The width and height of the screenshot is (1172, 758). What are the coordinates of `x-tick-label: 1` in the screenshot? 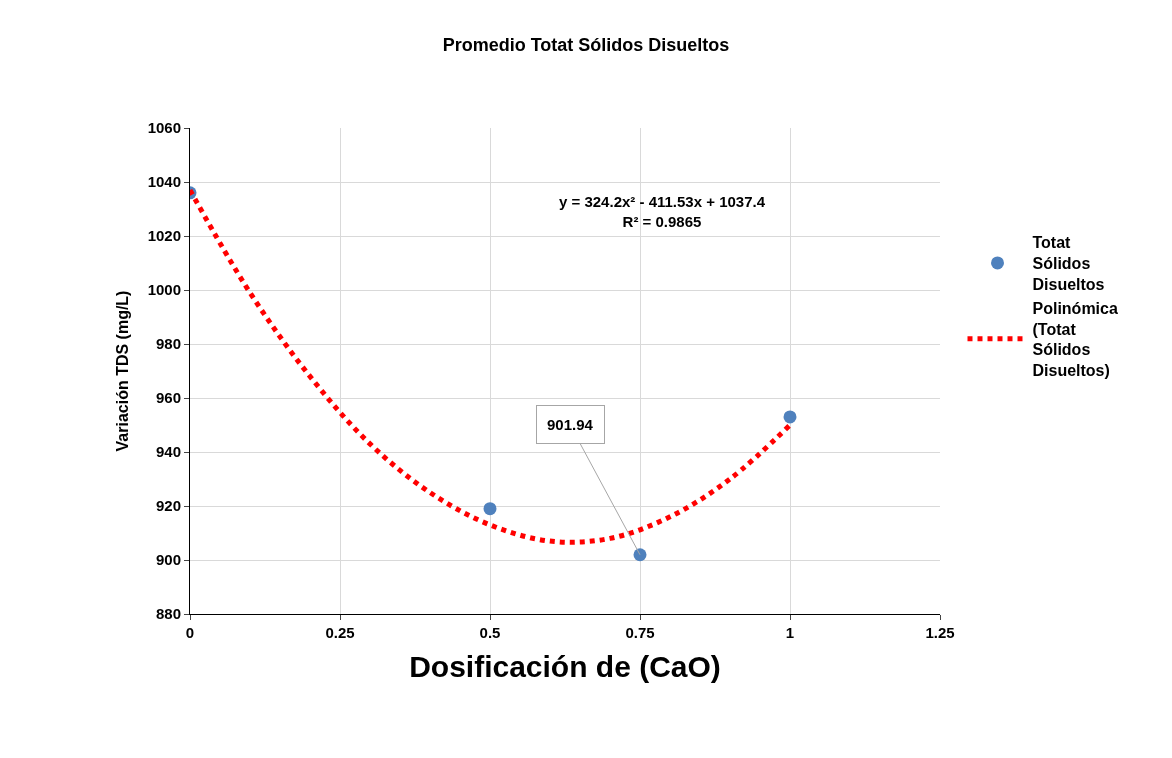 It's located at (790, 632).